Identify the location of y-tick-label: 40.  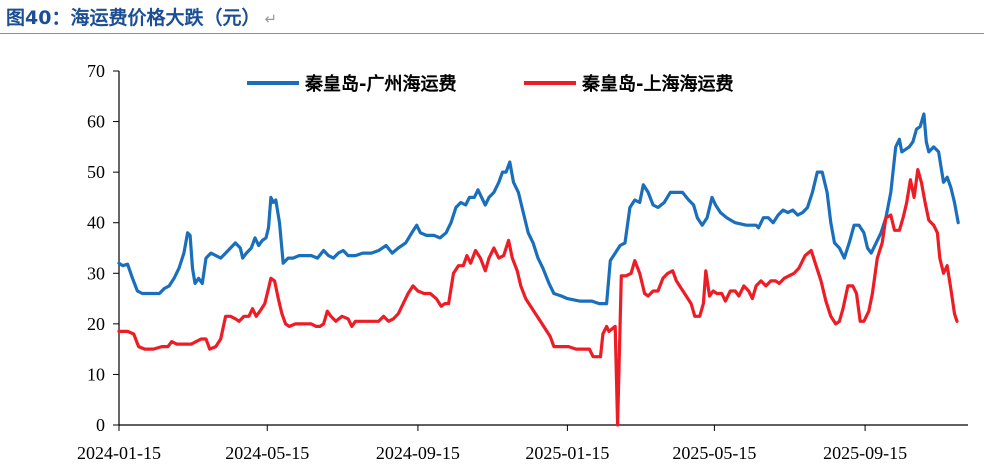
(96, 223).